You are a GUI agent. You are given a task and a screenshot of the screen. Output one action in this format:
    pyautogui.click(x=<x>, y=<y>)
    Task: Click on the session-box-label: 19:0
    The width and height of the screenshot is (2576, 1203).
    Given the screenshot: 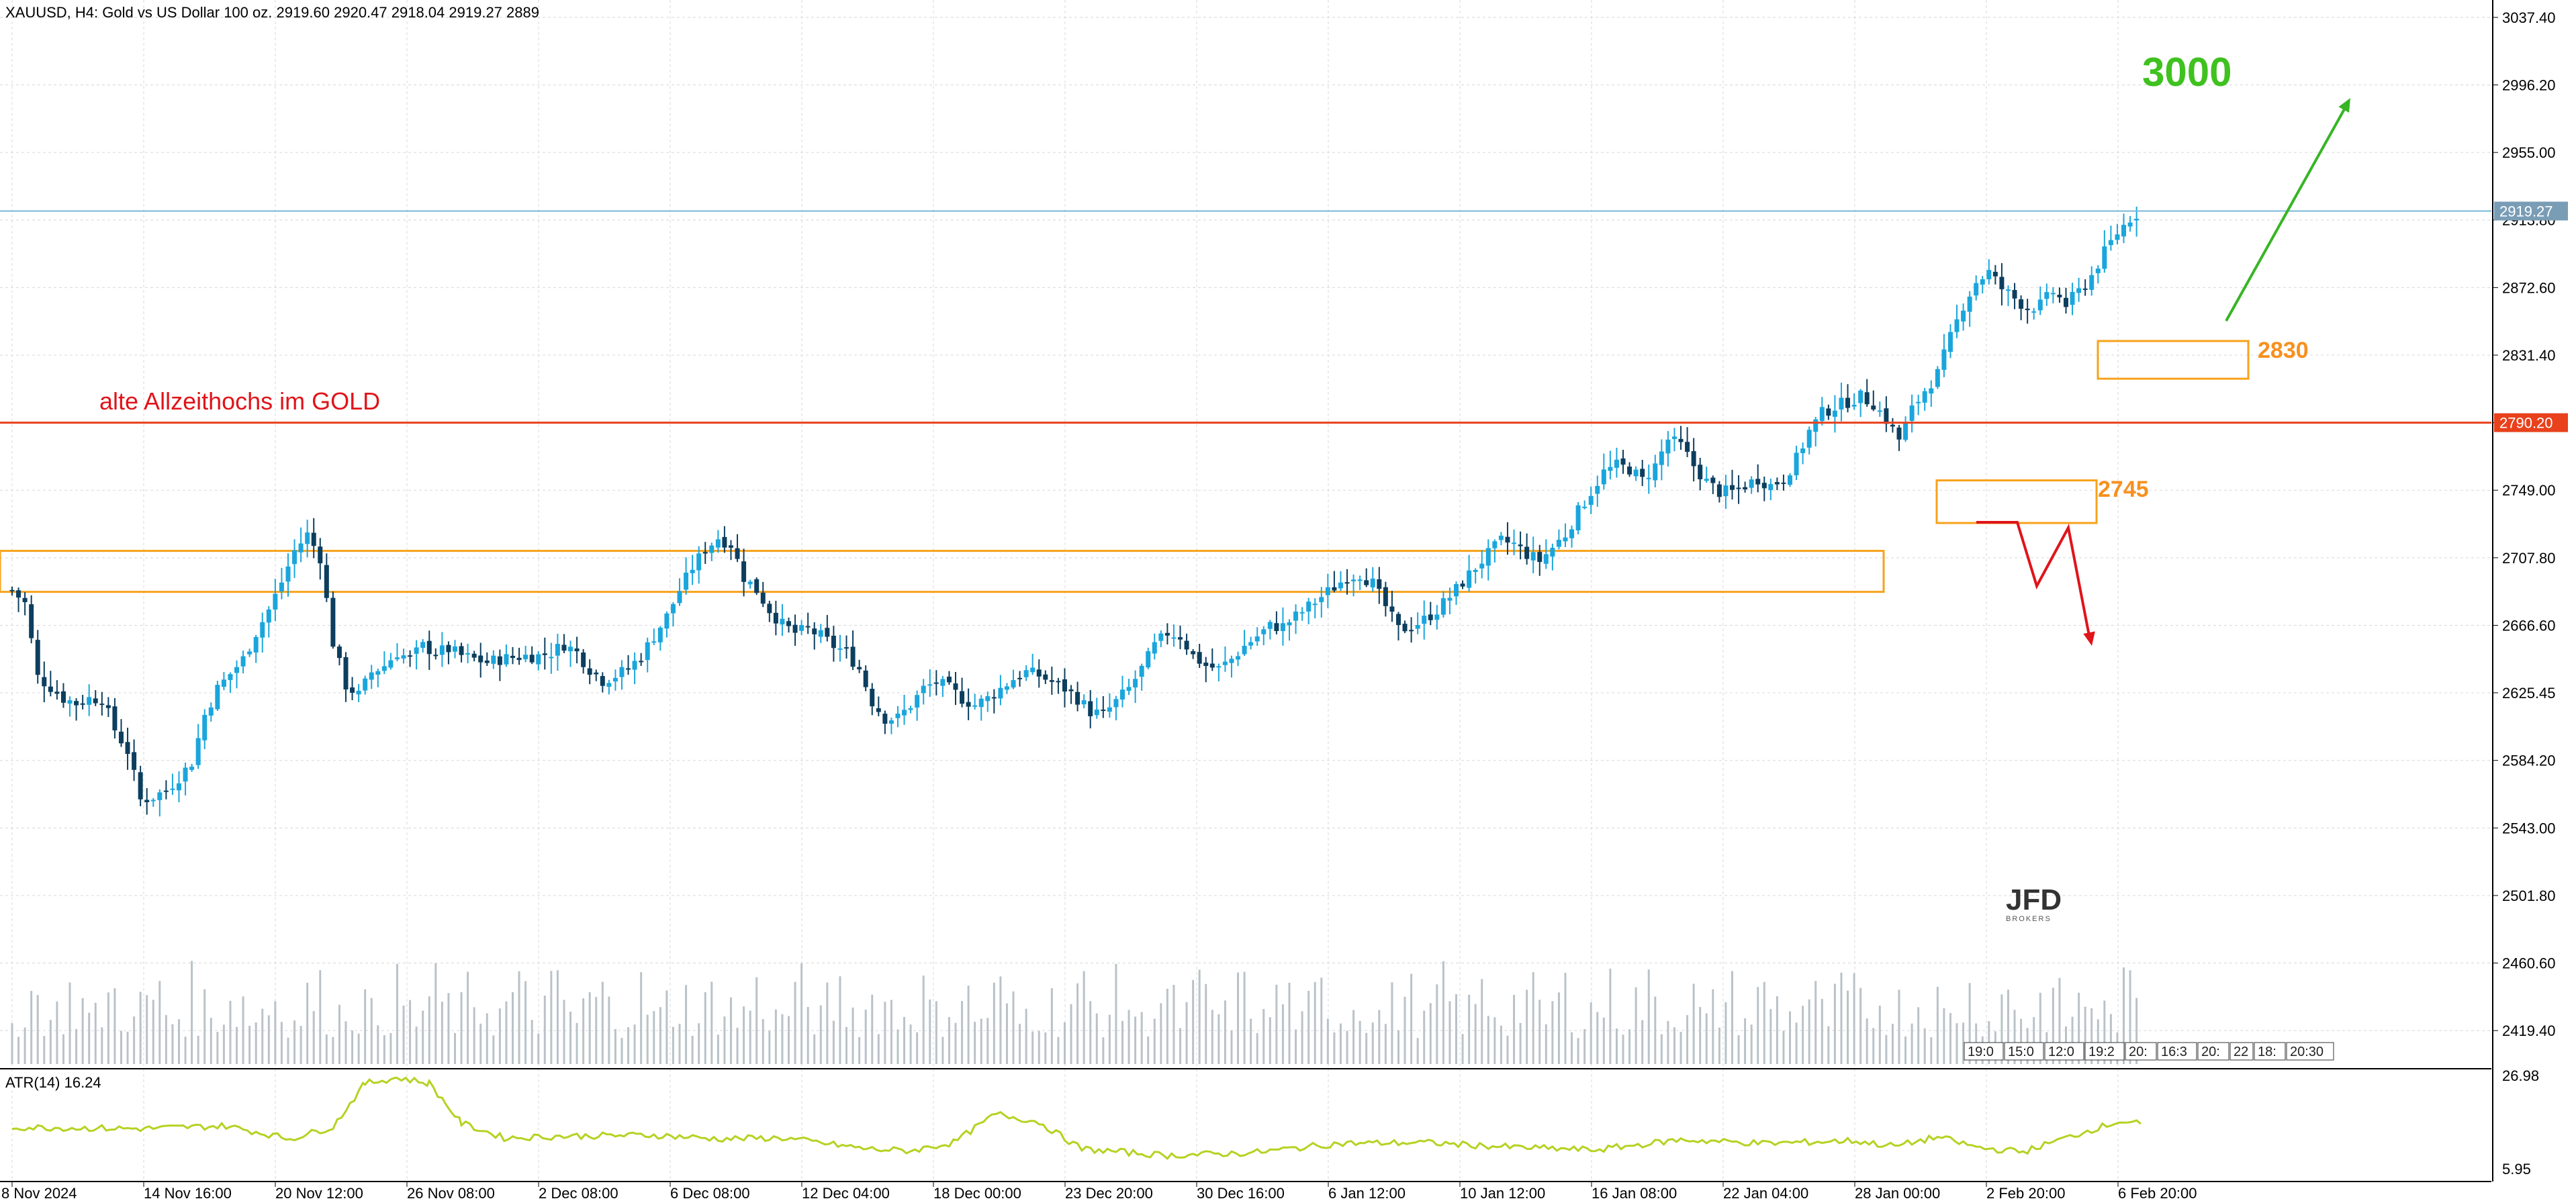 What is the action you would take?
    pyautogui.click(x=1981, y=1052)
    